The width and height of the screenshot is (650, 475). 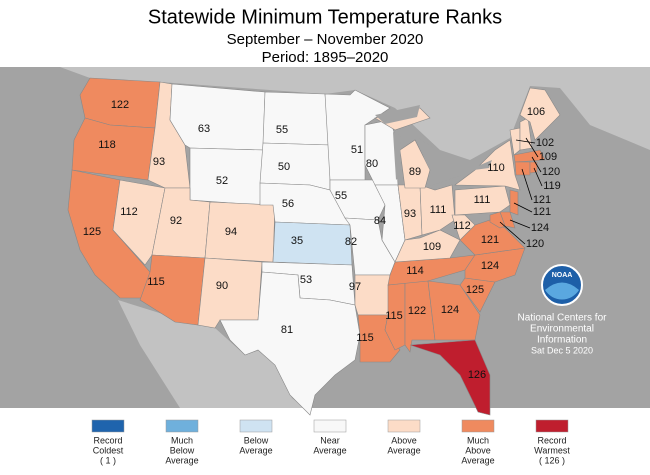 What do you see at coordinates (306, 280) in the screenshot?
I see `state-rank: 53` at bounding box center [306, 280].